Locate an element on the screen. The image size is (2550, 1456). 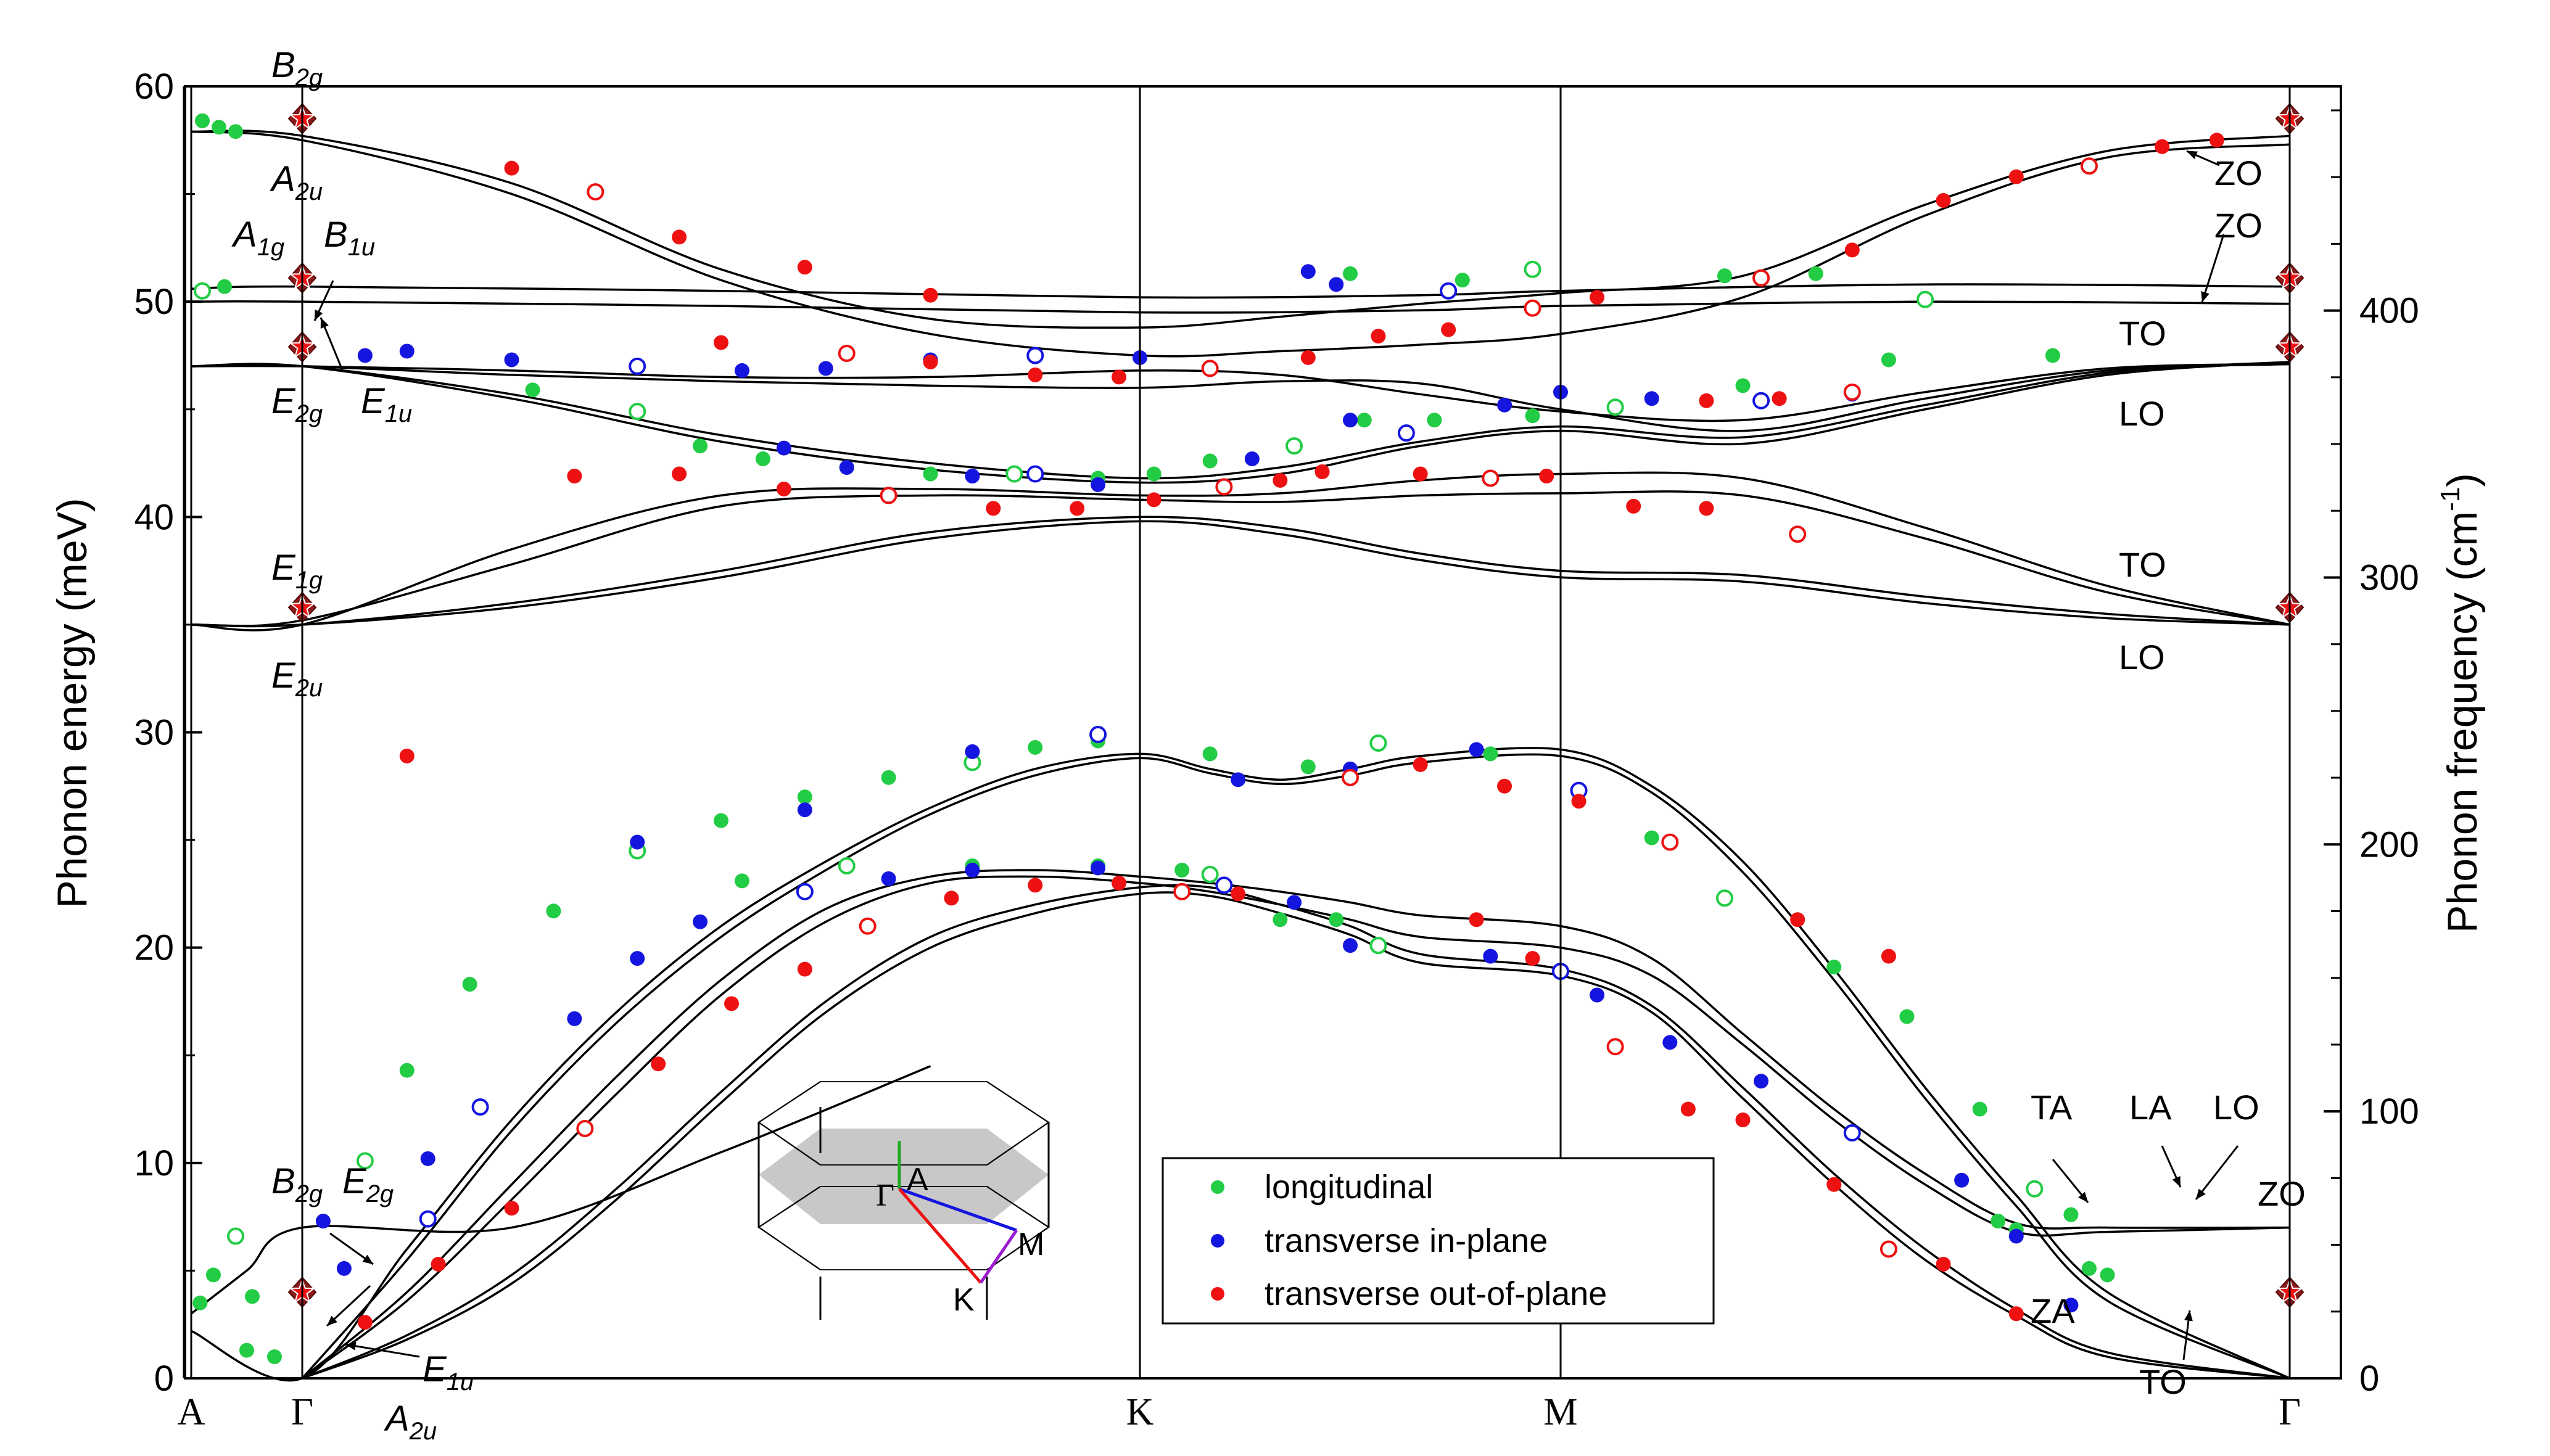
left-tick-label: 20 is located at coordinates (154, 948).